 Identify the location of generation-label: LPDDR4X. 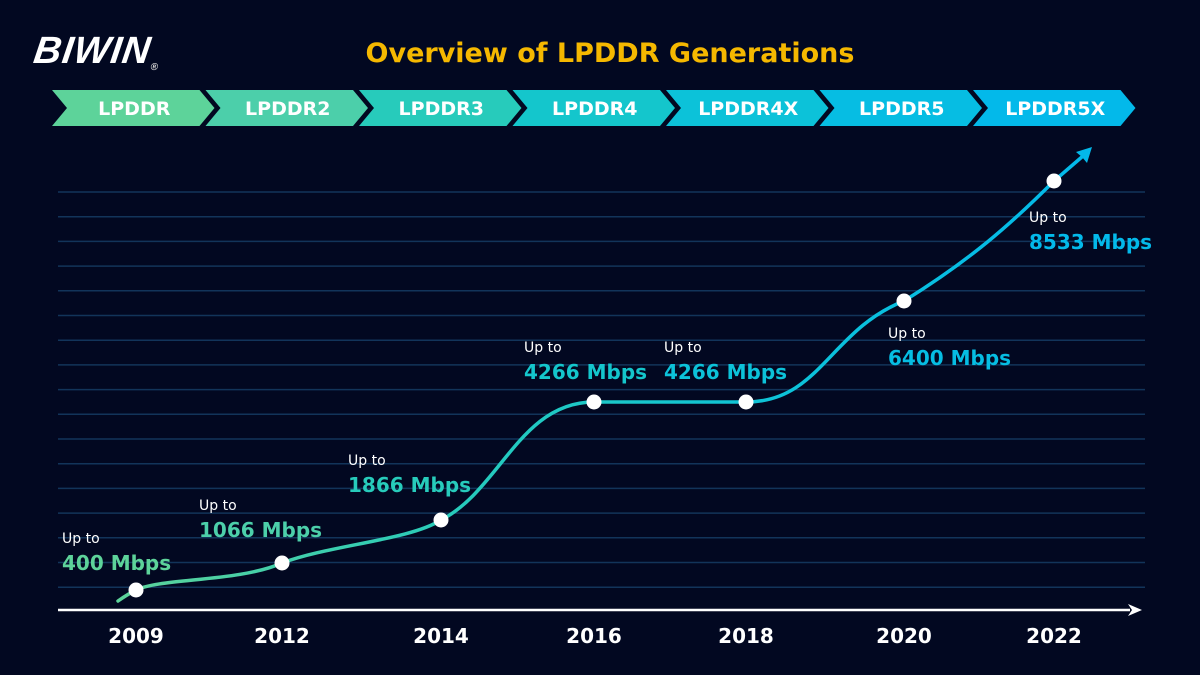
(748, 109).